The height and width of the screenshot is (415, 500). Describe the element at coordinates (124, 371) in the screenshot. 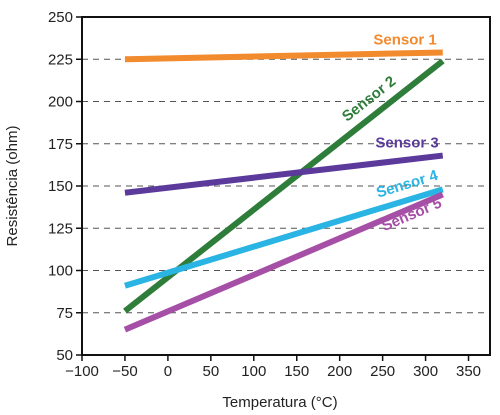

I see `x-tick-label: −50` at that location.